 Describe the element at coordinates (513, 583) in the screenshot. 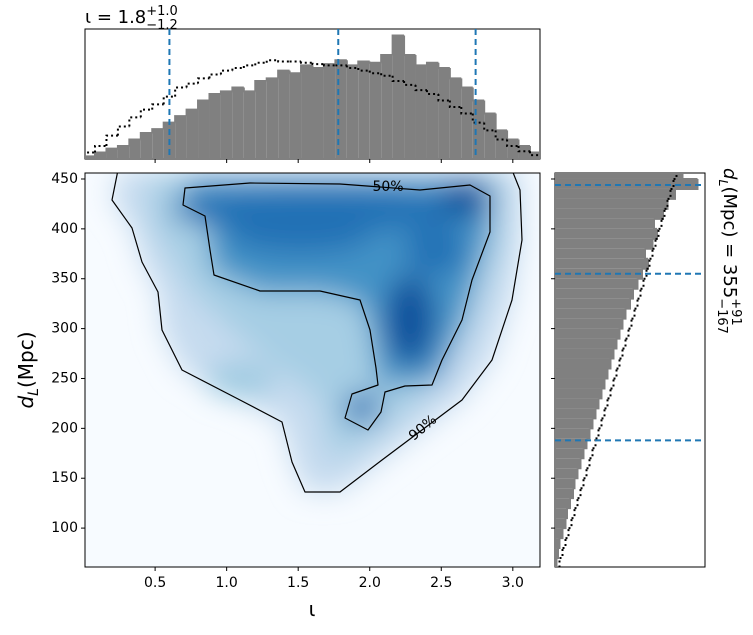

I see `x-tick-label: 3.0` at that location.